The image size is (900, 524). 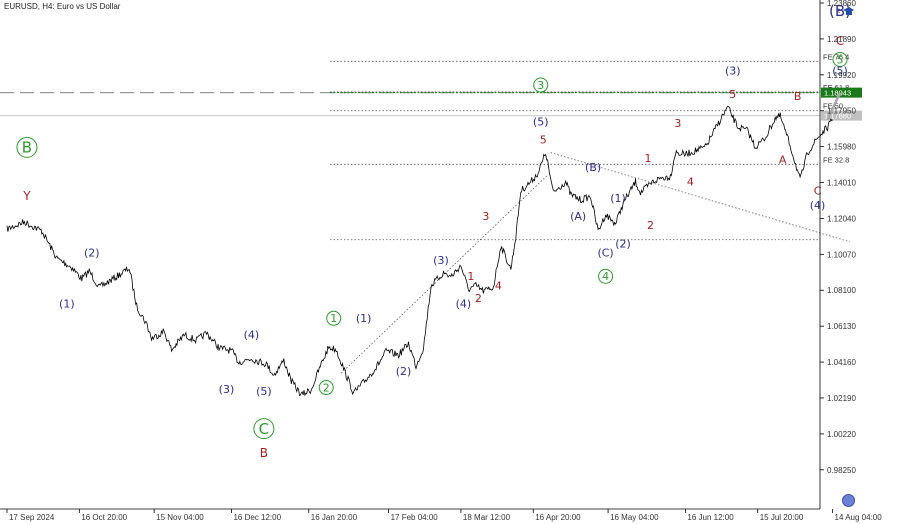 What do you see at coordinates (710, 517) in the screenshot?
I see `x-tick-label: 16 Jun 12:00` at bounding box center [710, 517].